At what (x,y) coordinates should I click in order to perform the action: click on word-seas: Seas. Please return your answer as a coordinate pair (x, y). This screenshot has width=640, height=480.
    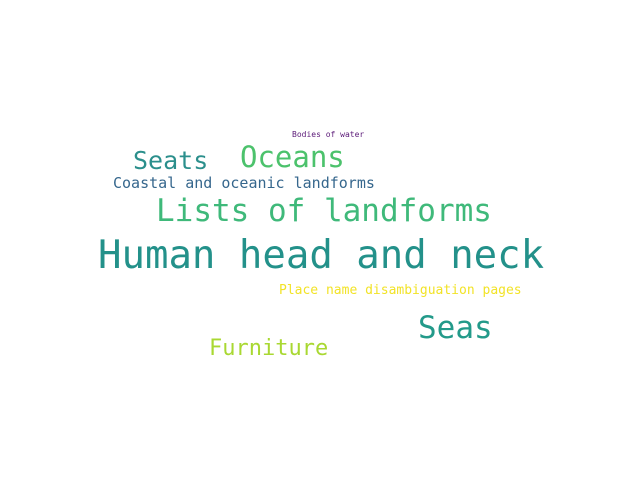
    Looking at the image, I should click on (455, 328).